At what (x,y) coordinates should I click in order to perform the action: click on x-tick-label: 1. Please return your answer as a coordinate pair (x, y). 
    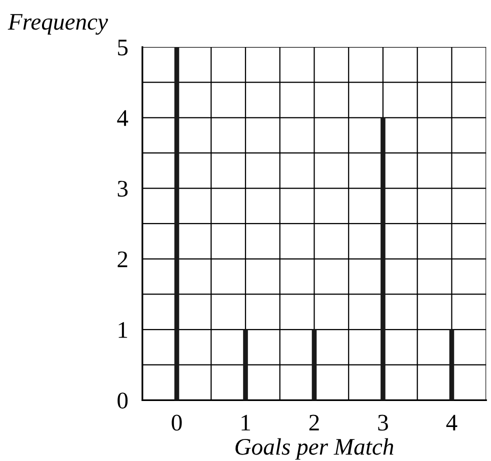
    Looking at the image, I should click on (246, 422).